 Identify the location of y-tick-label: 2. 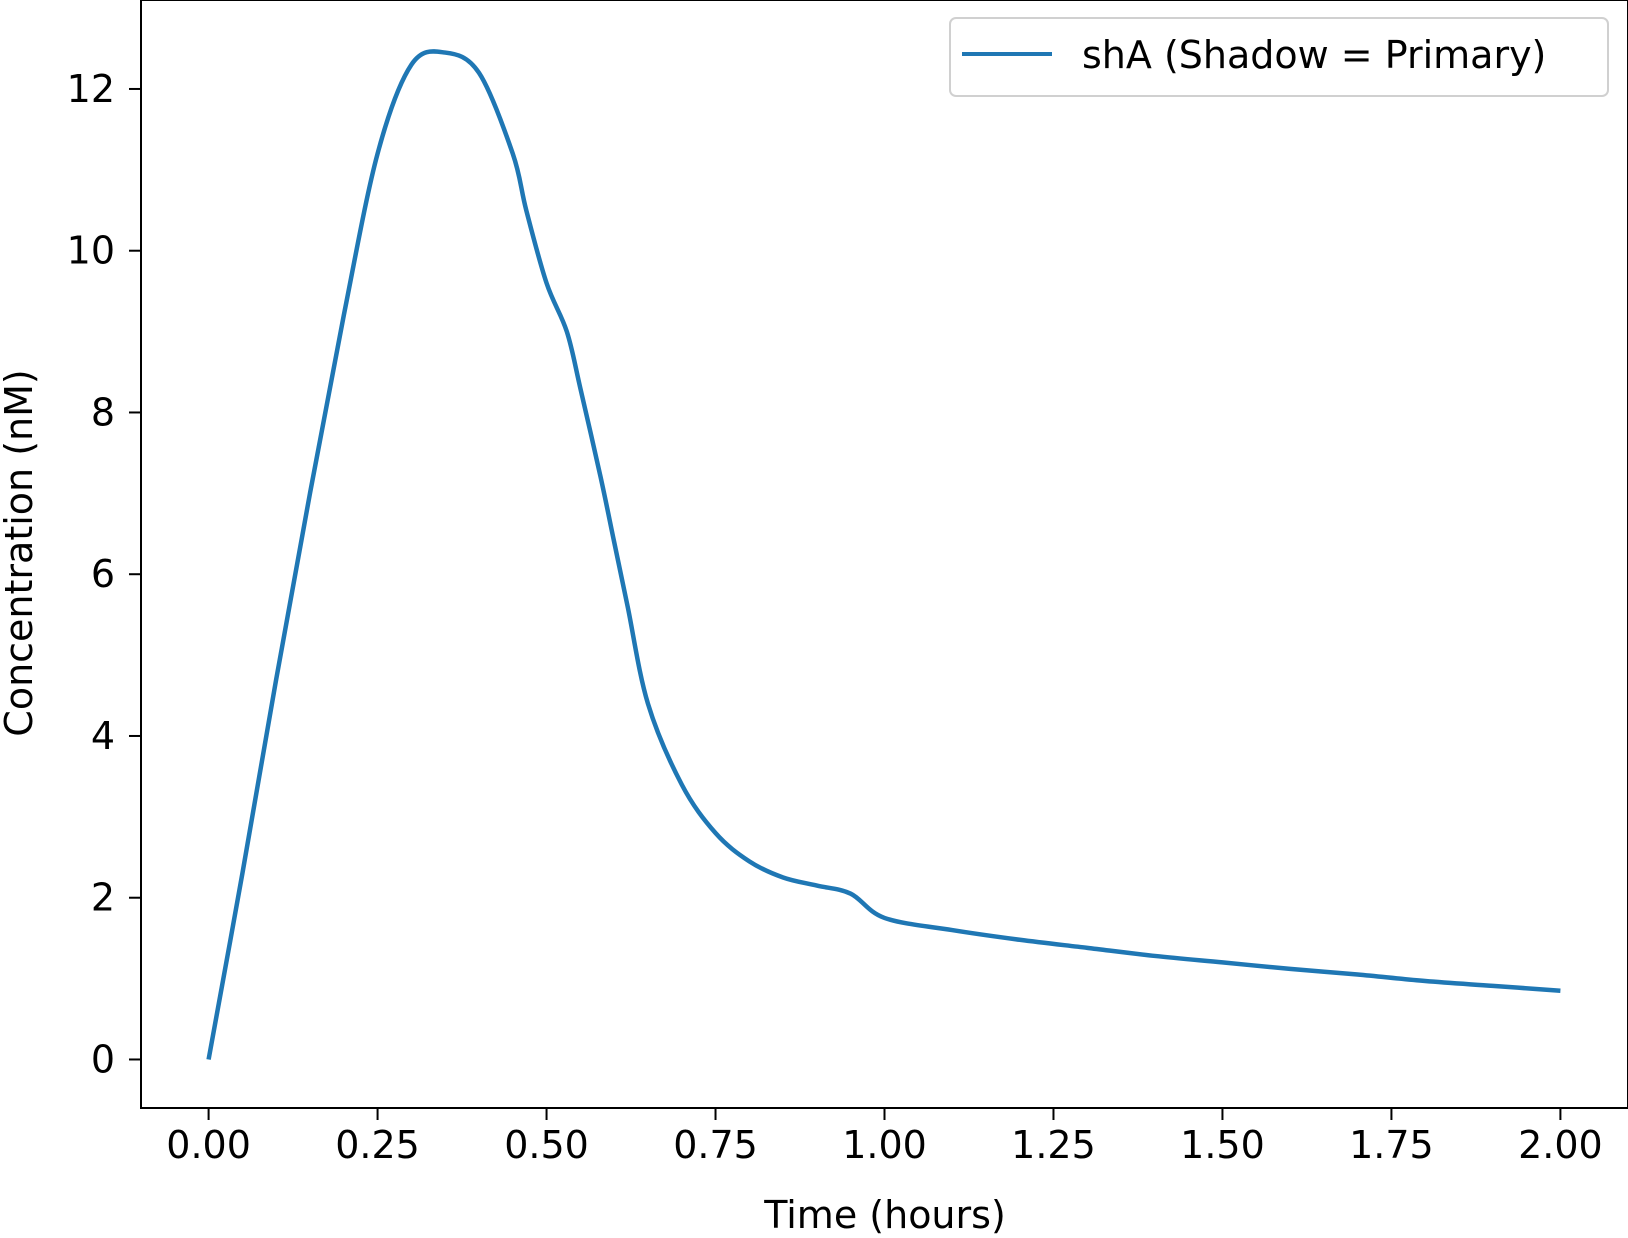
(103, 898).